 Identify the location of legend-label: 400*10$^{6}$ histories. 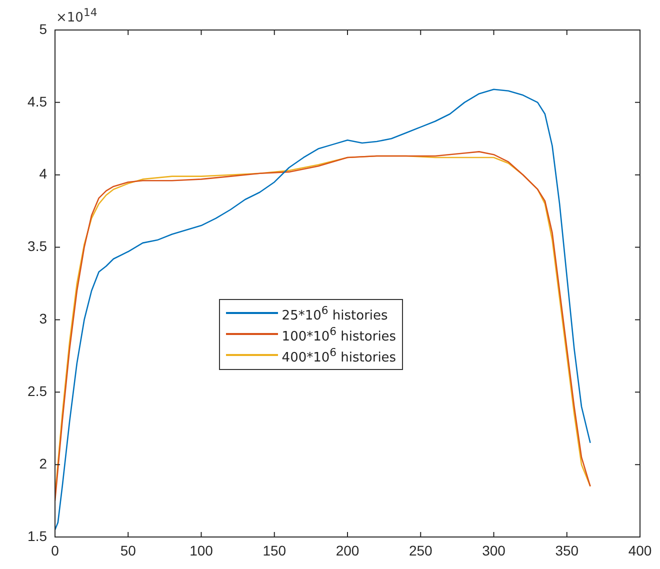
(339, 355).